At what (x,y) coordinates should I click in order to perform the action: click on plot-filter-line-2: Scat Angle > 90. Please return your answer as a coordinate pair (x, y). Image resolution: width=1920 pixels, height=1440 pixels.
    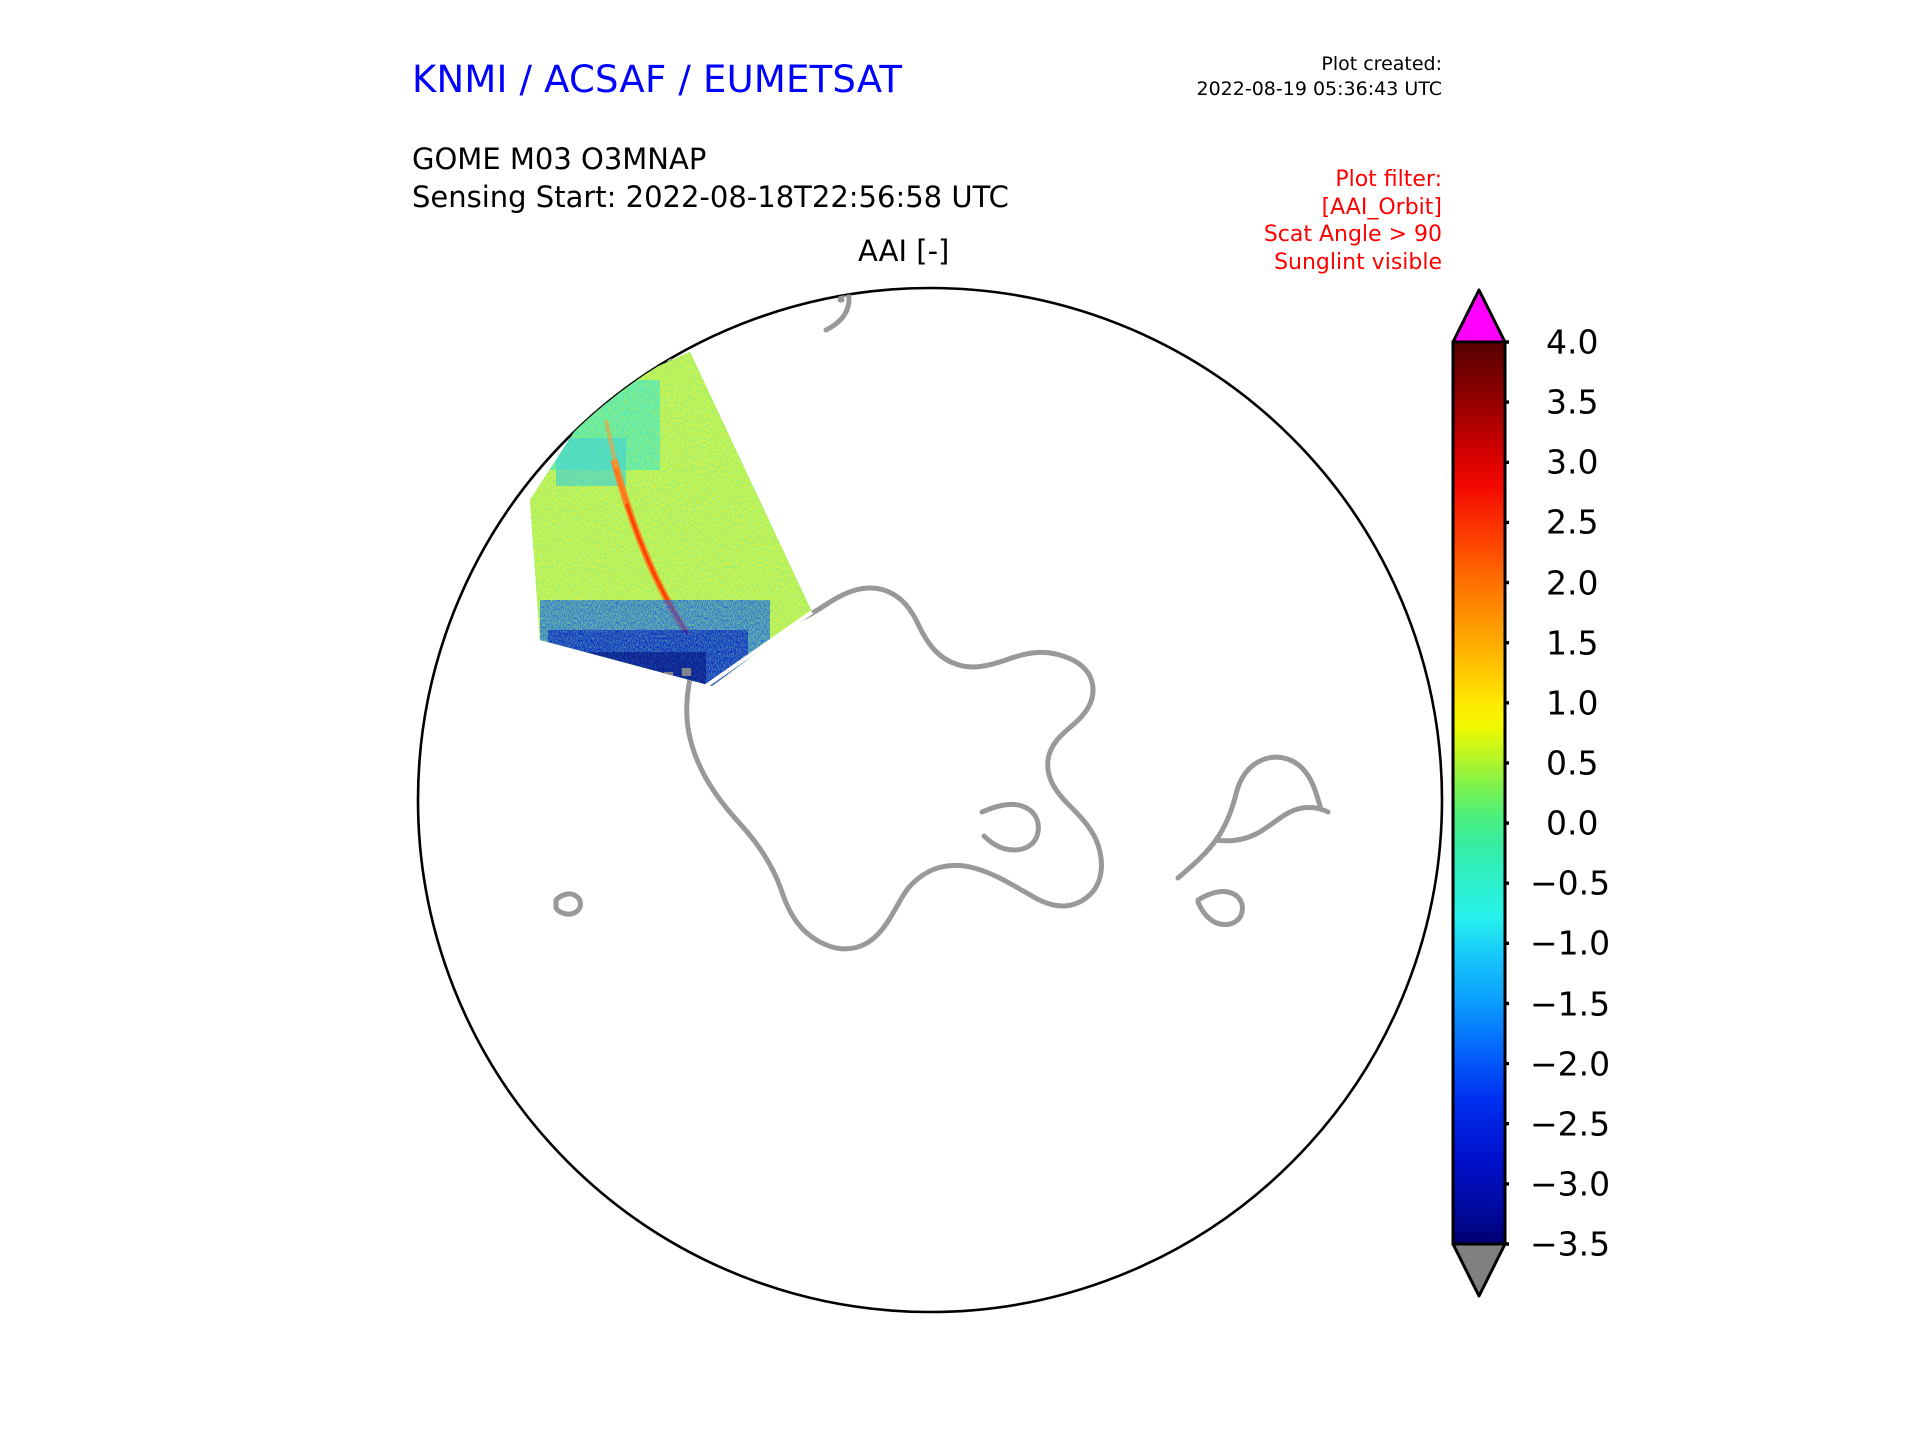
    Looking at the image, I should click on (1352, 234).